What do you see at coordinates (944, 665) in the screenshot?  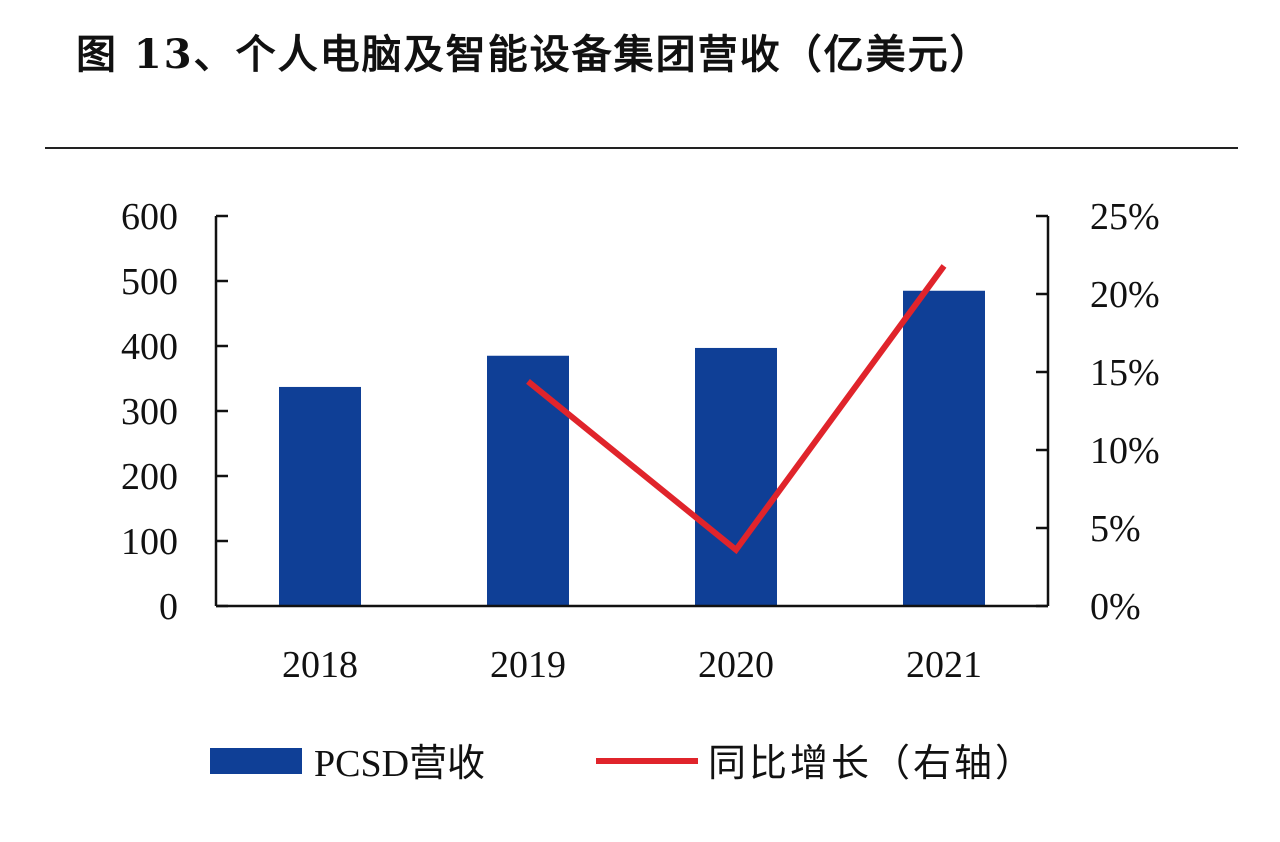 I see `x-tick-label: 2021` at bounding box center [944, 665].